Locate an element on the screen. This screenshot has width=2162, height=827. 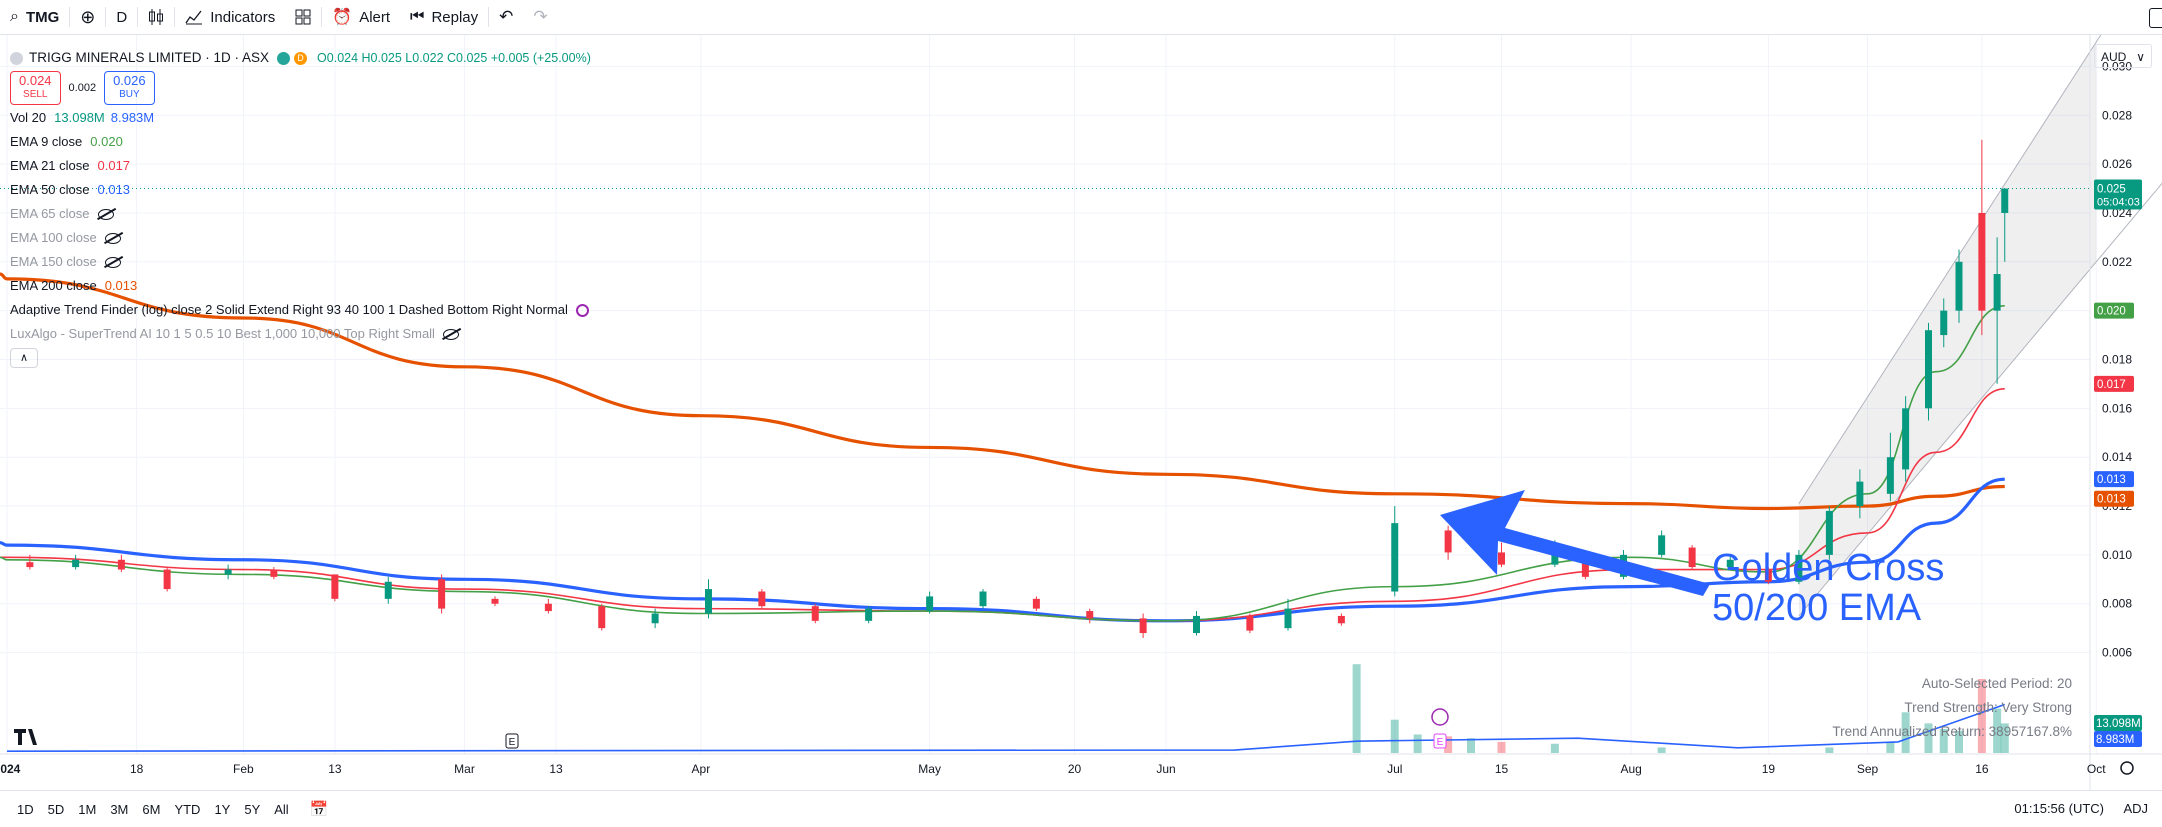
indicators-icon is located at coordinates (194, 17).